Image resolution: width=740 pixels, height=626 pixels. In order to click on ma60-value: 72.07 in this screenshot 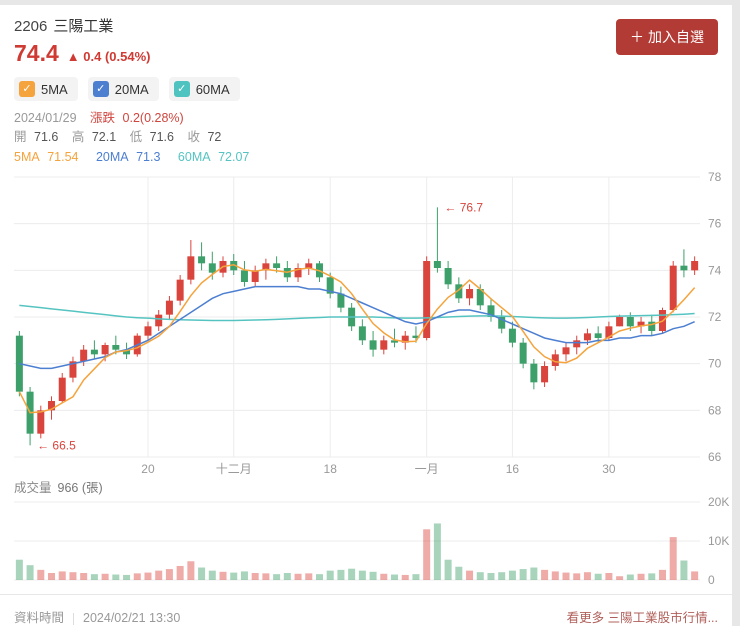, I will do `click(234, 156)`.